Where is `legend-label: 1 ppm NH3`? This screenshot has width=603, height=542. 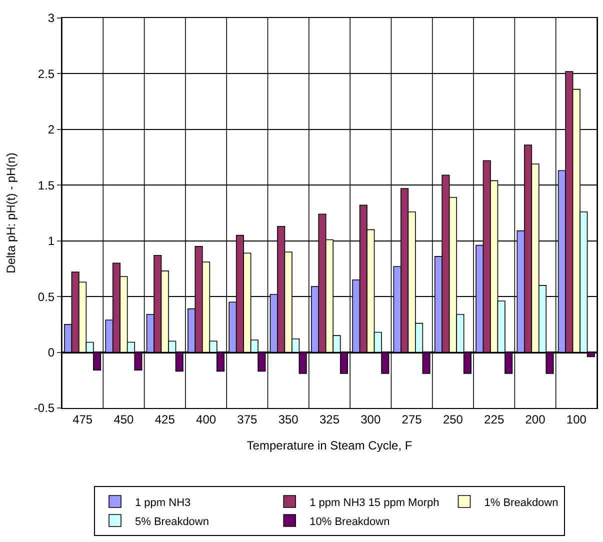
legend-label: 1 ppm NH3 is located at coordinates (163, 502).